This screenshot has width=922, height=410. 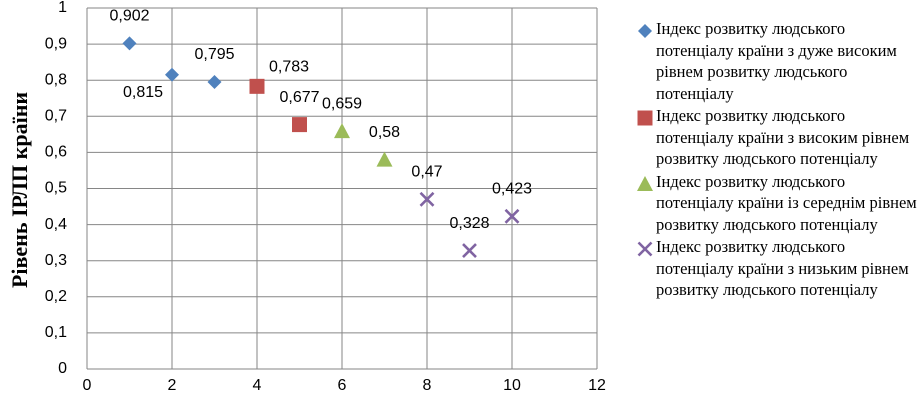 I want to click on y-tick-label: 0,2, so click(x=56, y=296).